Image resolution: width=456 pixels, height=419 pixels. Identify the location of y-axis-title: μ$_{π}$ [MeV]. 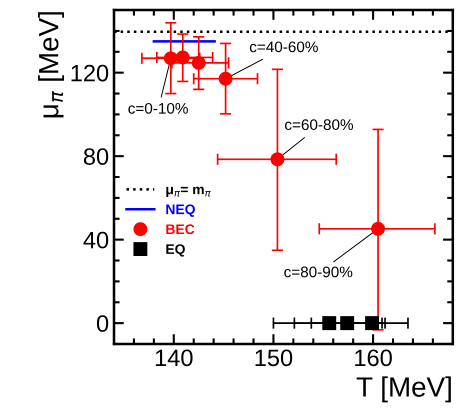
(51, 65).